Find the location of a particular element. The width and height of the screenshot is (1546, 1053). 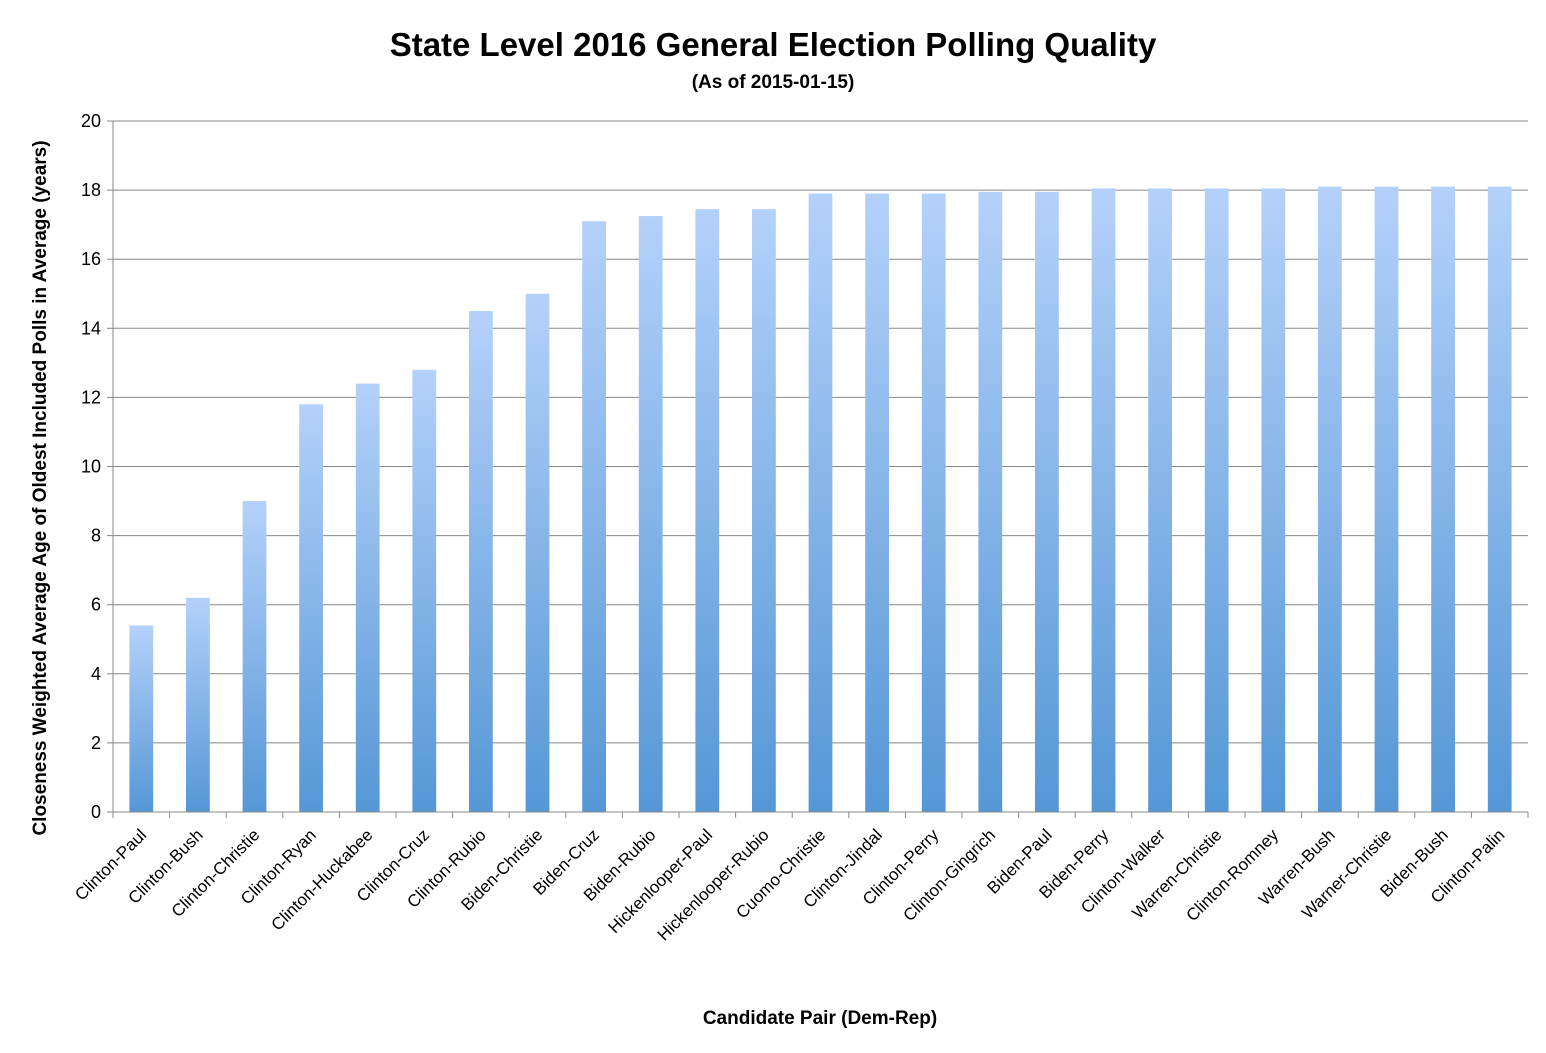

y-tick-label: 6 is located at coordinates (96, 605).